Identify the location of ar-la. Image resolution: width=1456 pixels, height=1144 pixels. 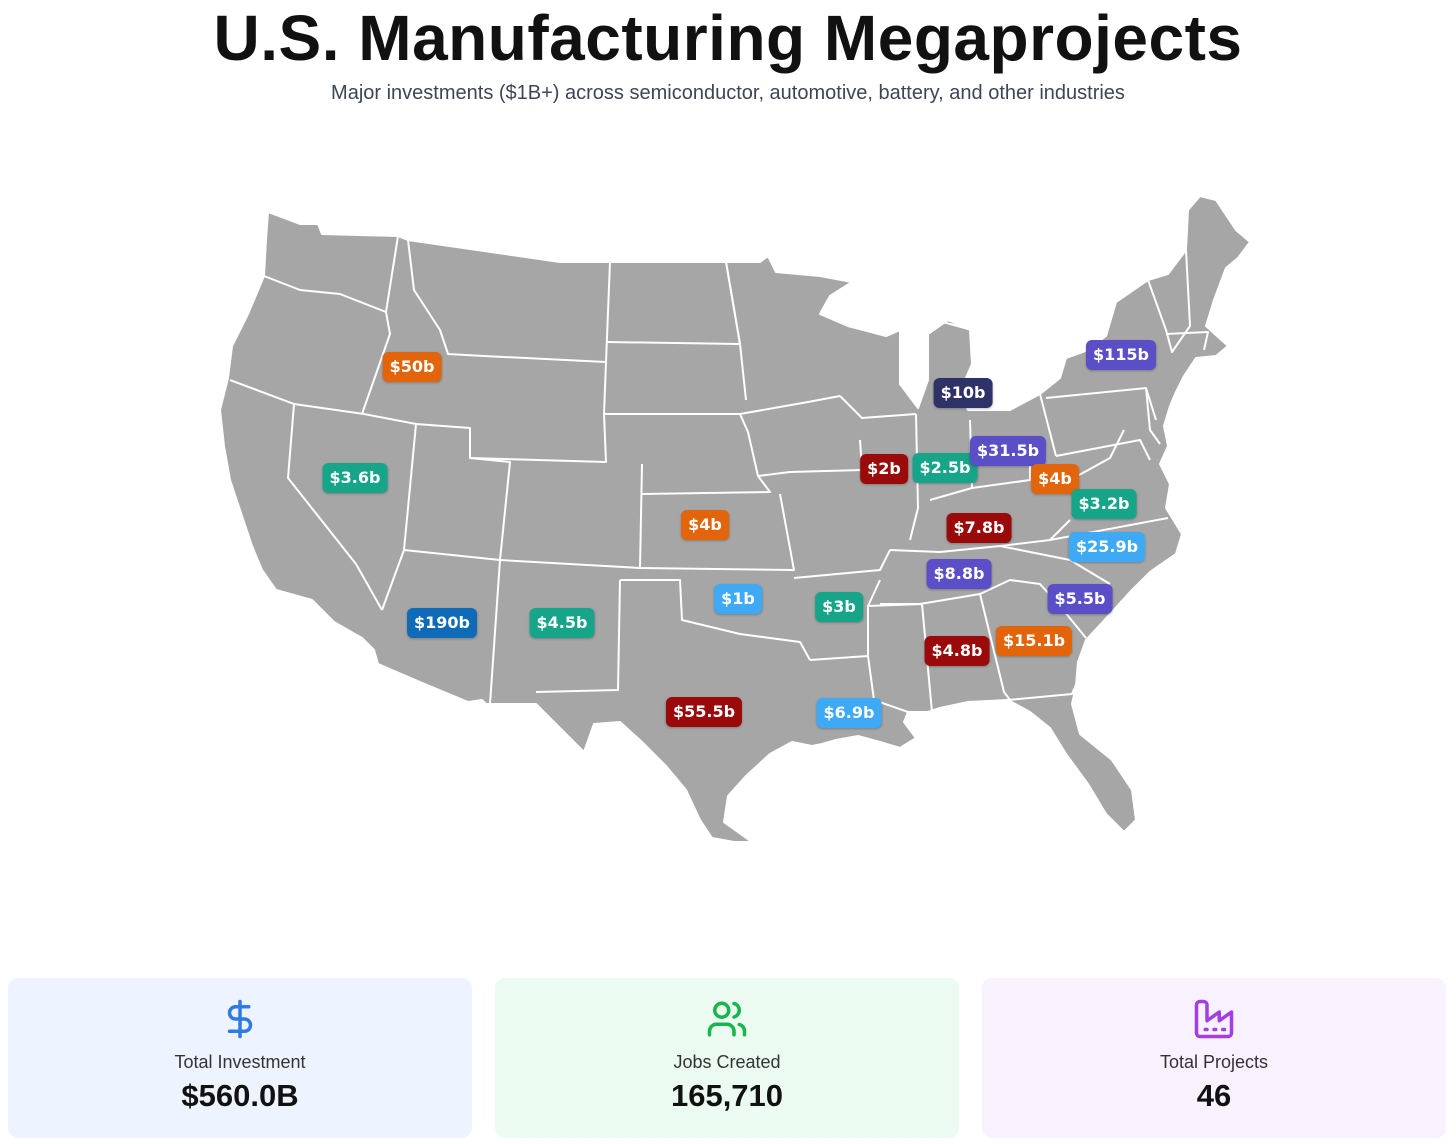
(859, 684).